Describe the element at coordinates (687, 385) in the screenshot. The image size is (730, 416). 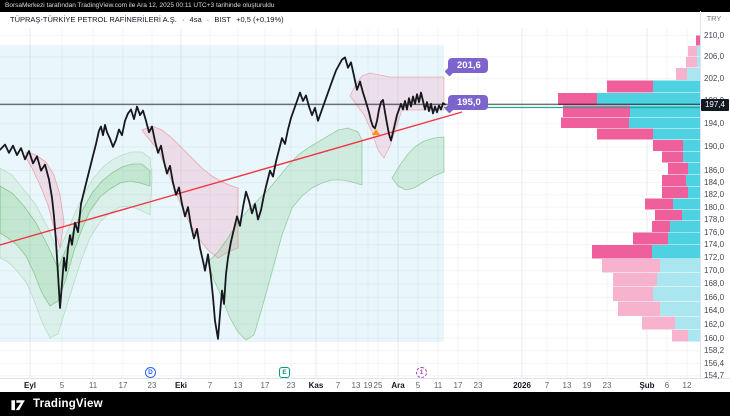
I see `time-tick: 12` at that location.